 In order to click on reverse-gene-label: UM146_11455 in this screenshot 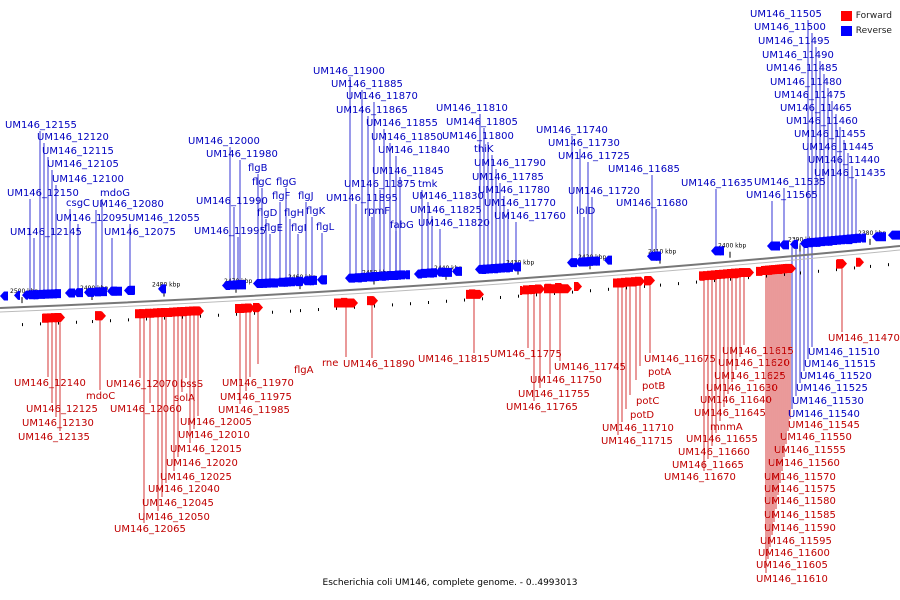, I will do `click(830, 134)`.